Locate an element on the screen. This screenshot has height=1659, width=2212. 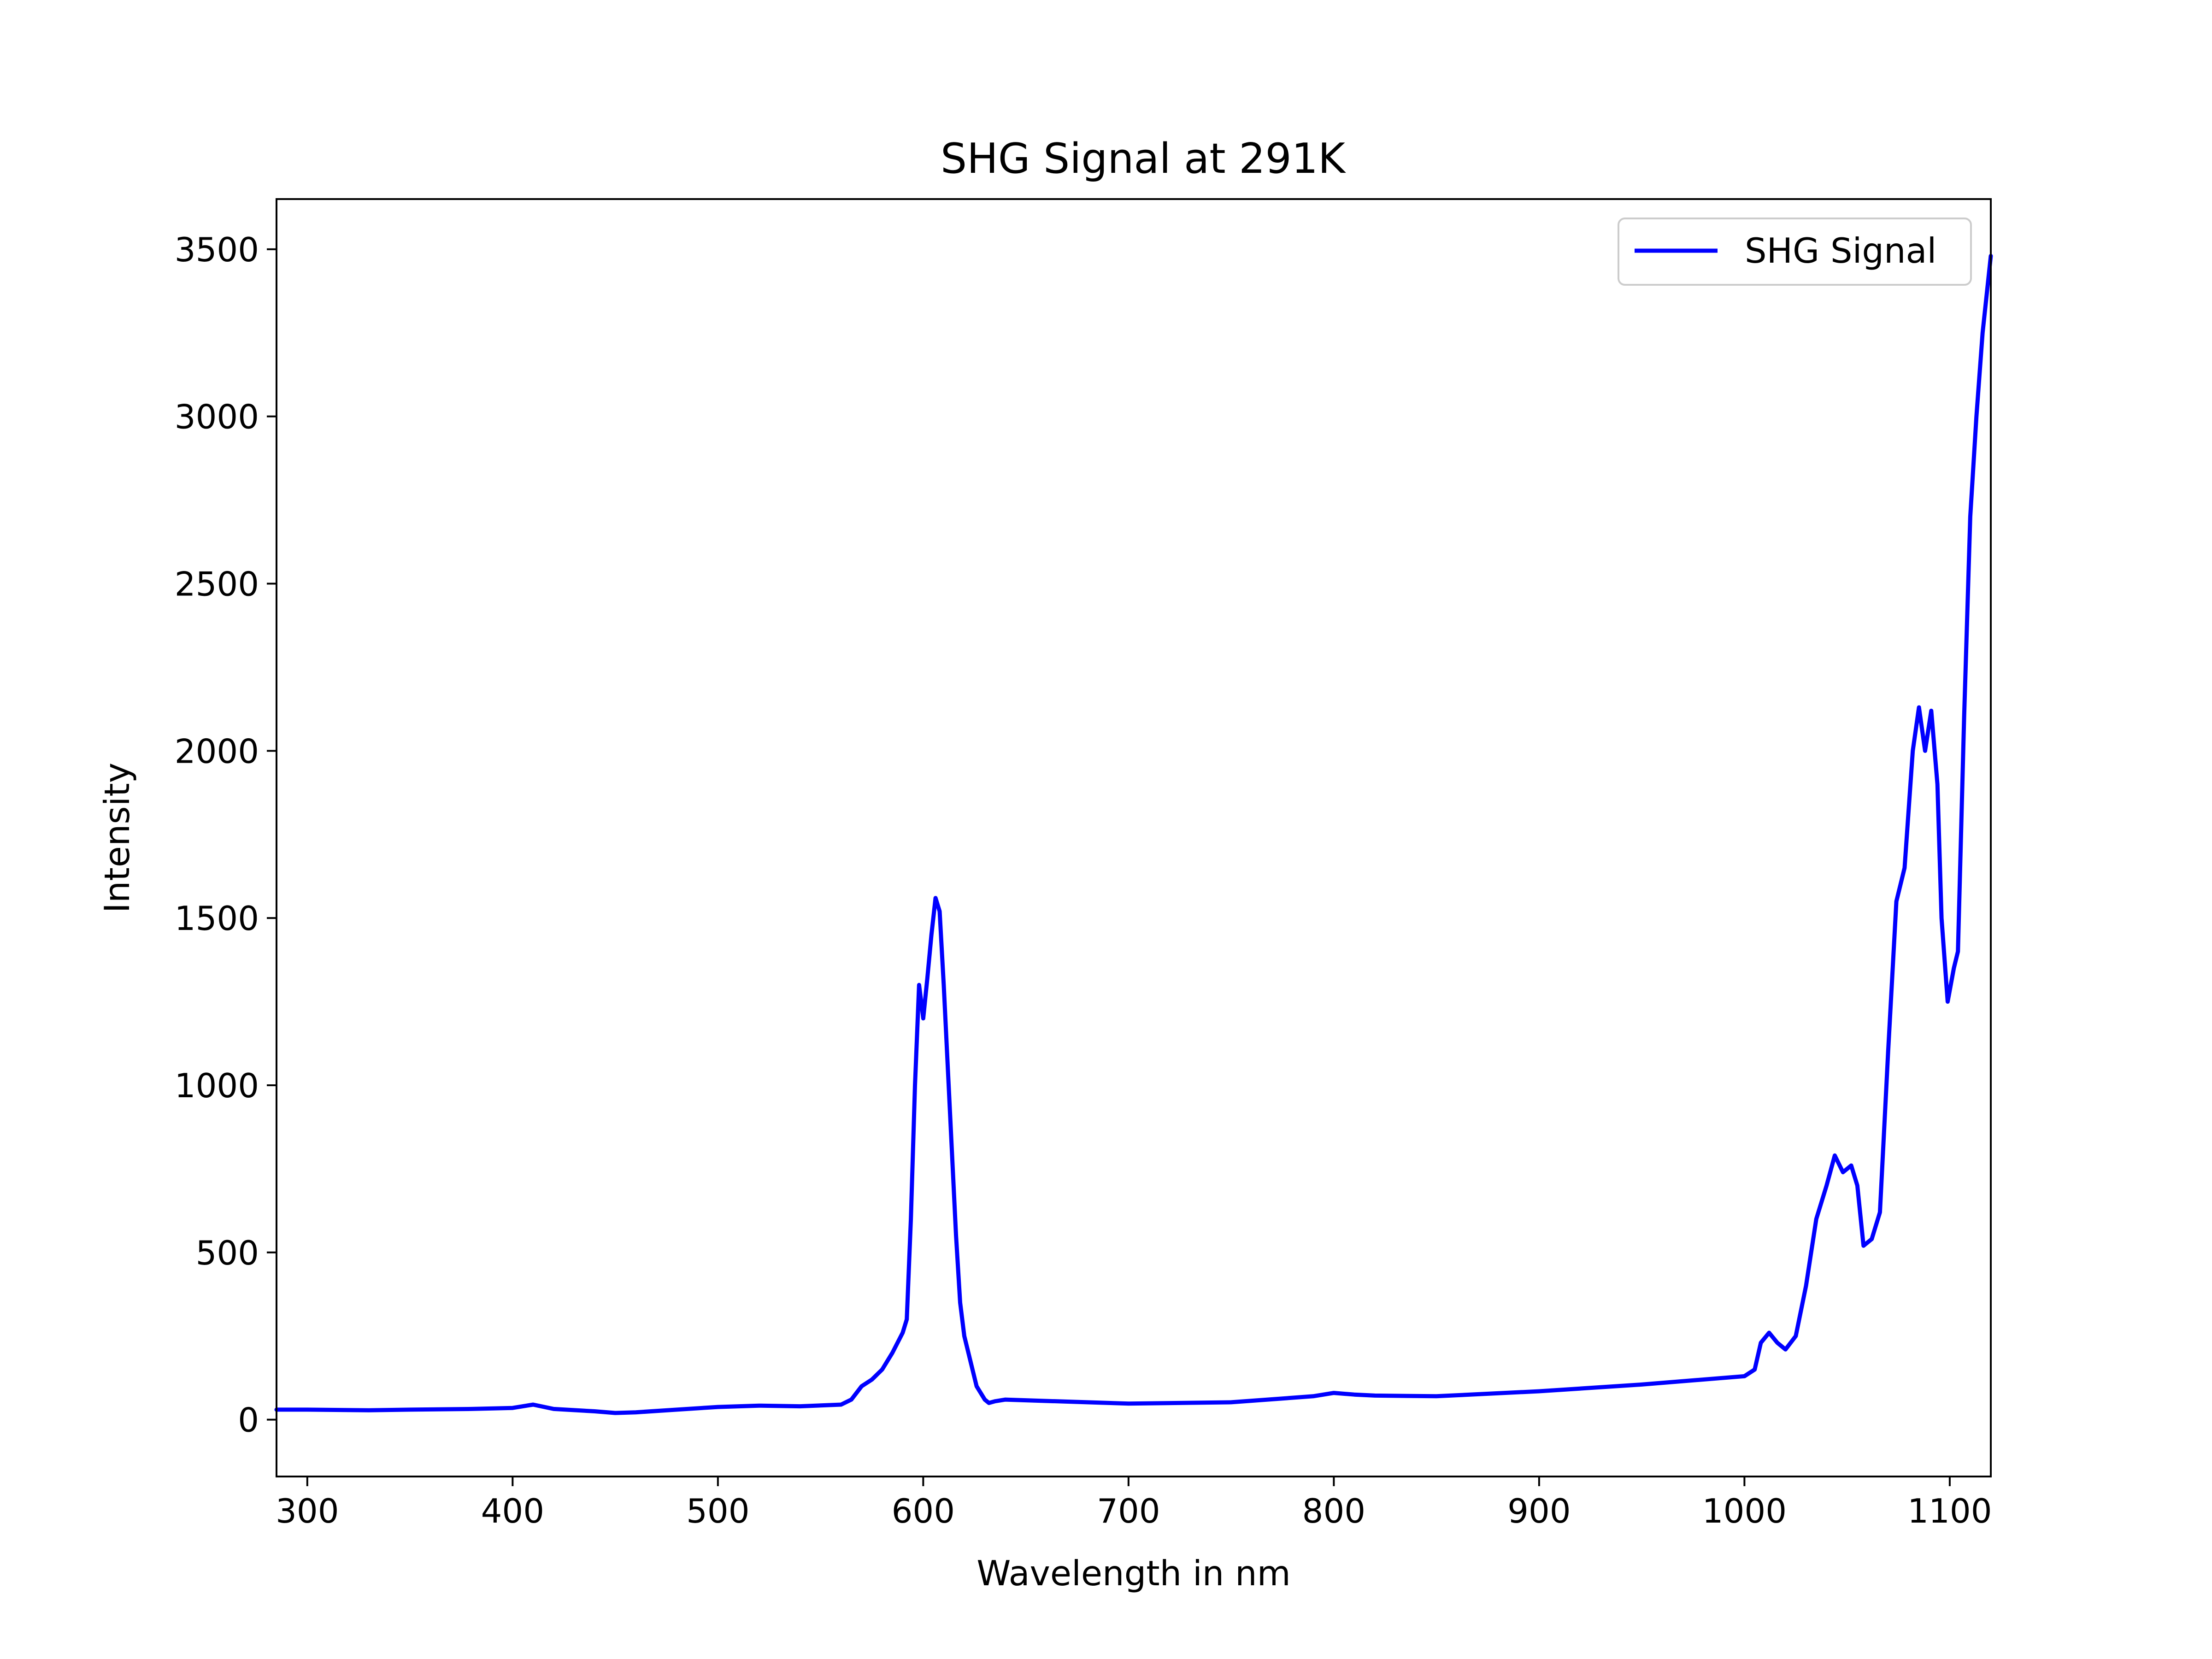
y-tick-label: 3000 is located at coordinates (217, 417).